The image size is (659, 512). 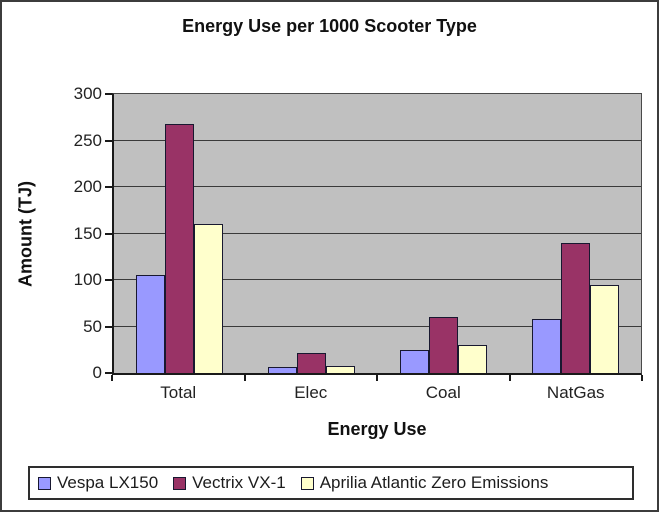 I want to click on x-category-label-elec: Elec, so click(x=311, y=392).